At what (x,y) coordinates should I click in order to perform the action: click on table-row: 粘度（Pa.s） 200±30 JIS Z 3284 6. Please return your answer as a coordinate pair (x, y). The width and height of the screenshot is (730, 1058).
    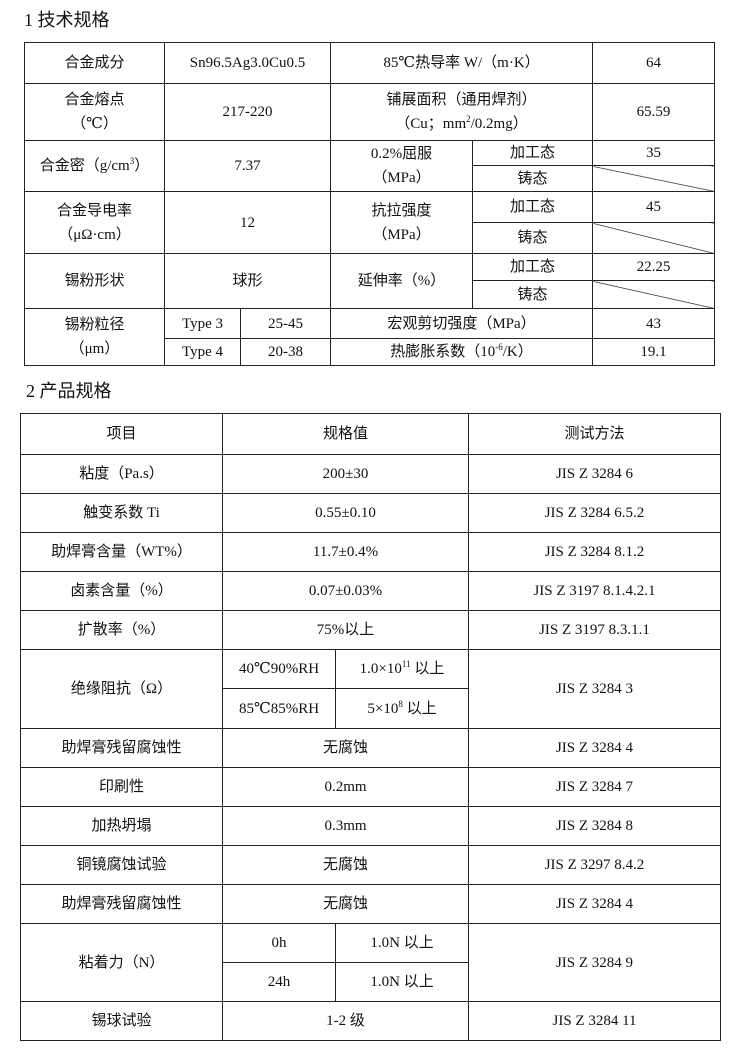
    Looking at the image, I should click on (371, 474).